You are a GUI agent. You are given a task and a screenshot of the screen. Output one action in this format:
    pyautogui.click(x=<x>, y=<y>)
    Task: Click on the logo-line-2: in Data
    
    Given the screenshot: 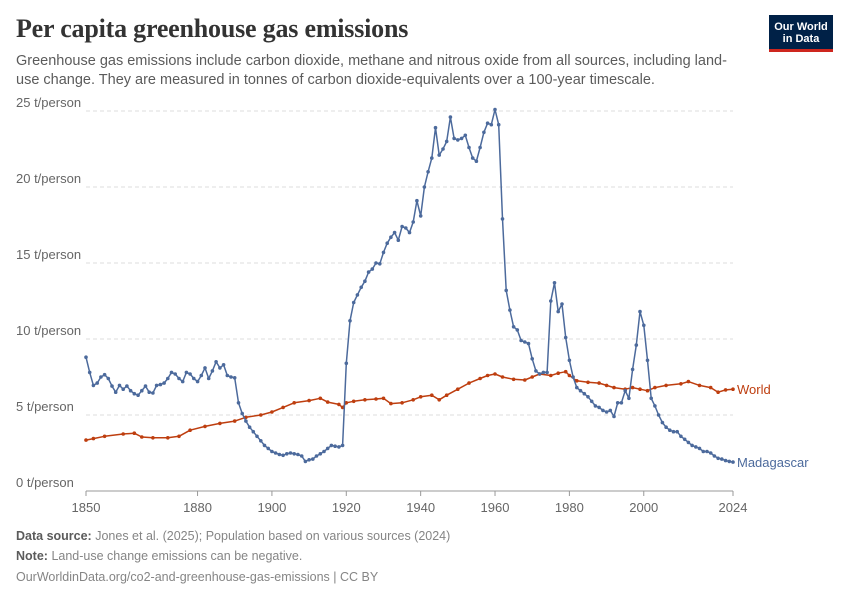 What is the action you would take?
    pyautogui.click(x=801, y=39)
    